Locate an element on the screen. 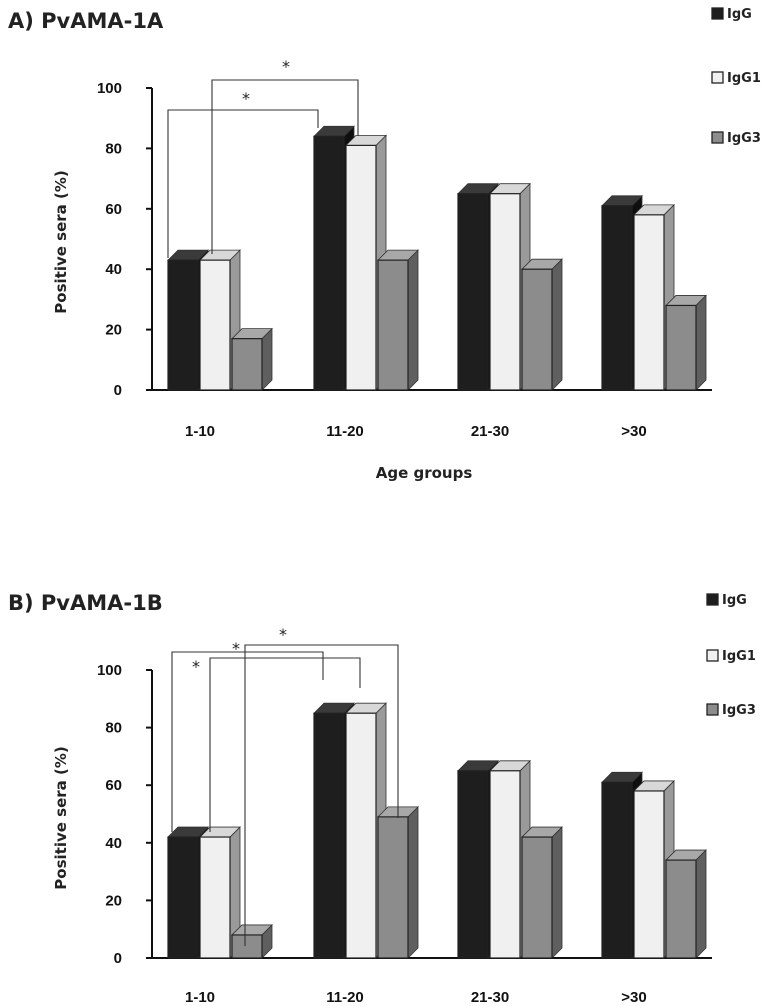 The image size is (778, 1006). panel-a-y-axis-title: Positive sera (%) is located at coordinates (61, 241).